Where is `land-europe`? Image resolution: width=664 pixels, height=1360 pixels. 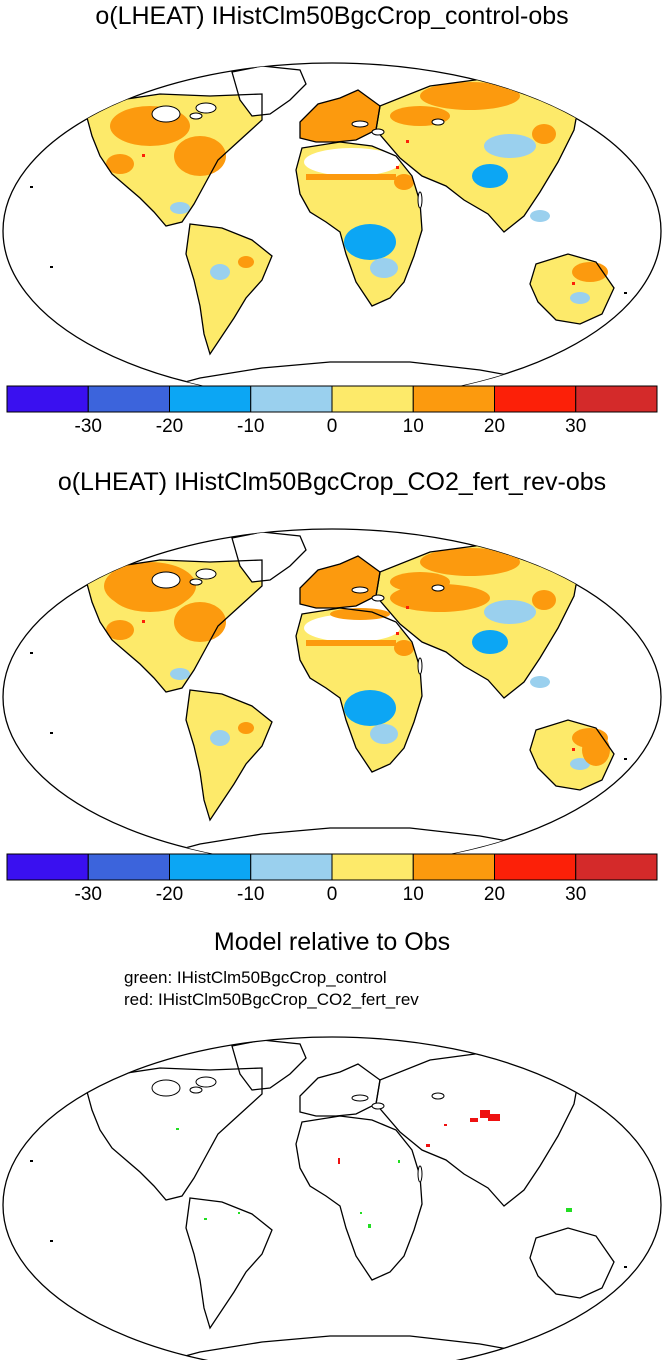 land-europe is located at coordinates (340, 116).